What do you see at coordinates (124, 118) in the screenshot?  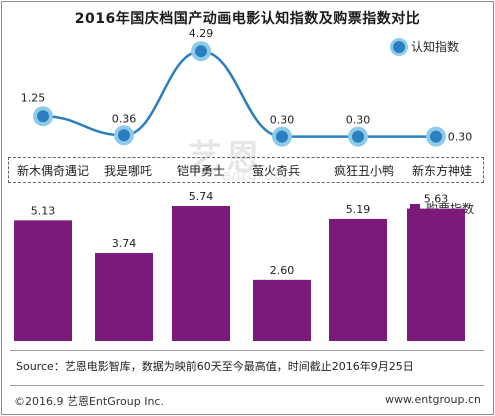 I see `line-value-label: 0.36` at bounding box center [124, 118].